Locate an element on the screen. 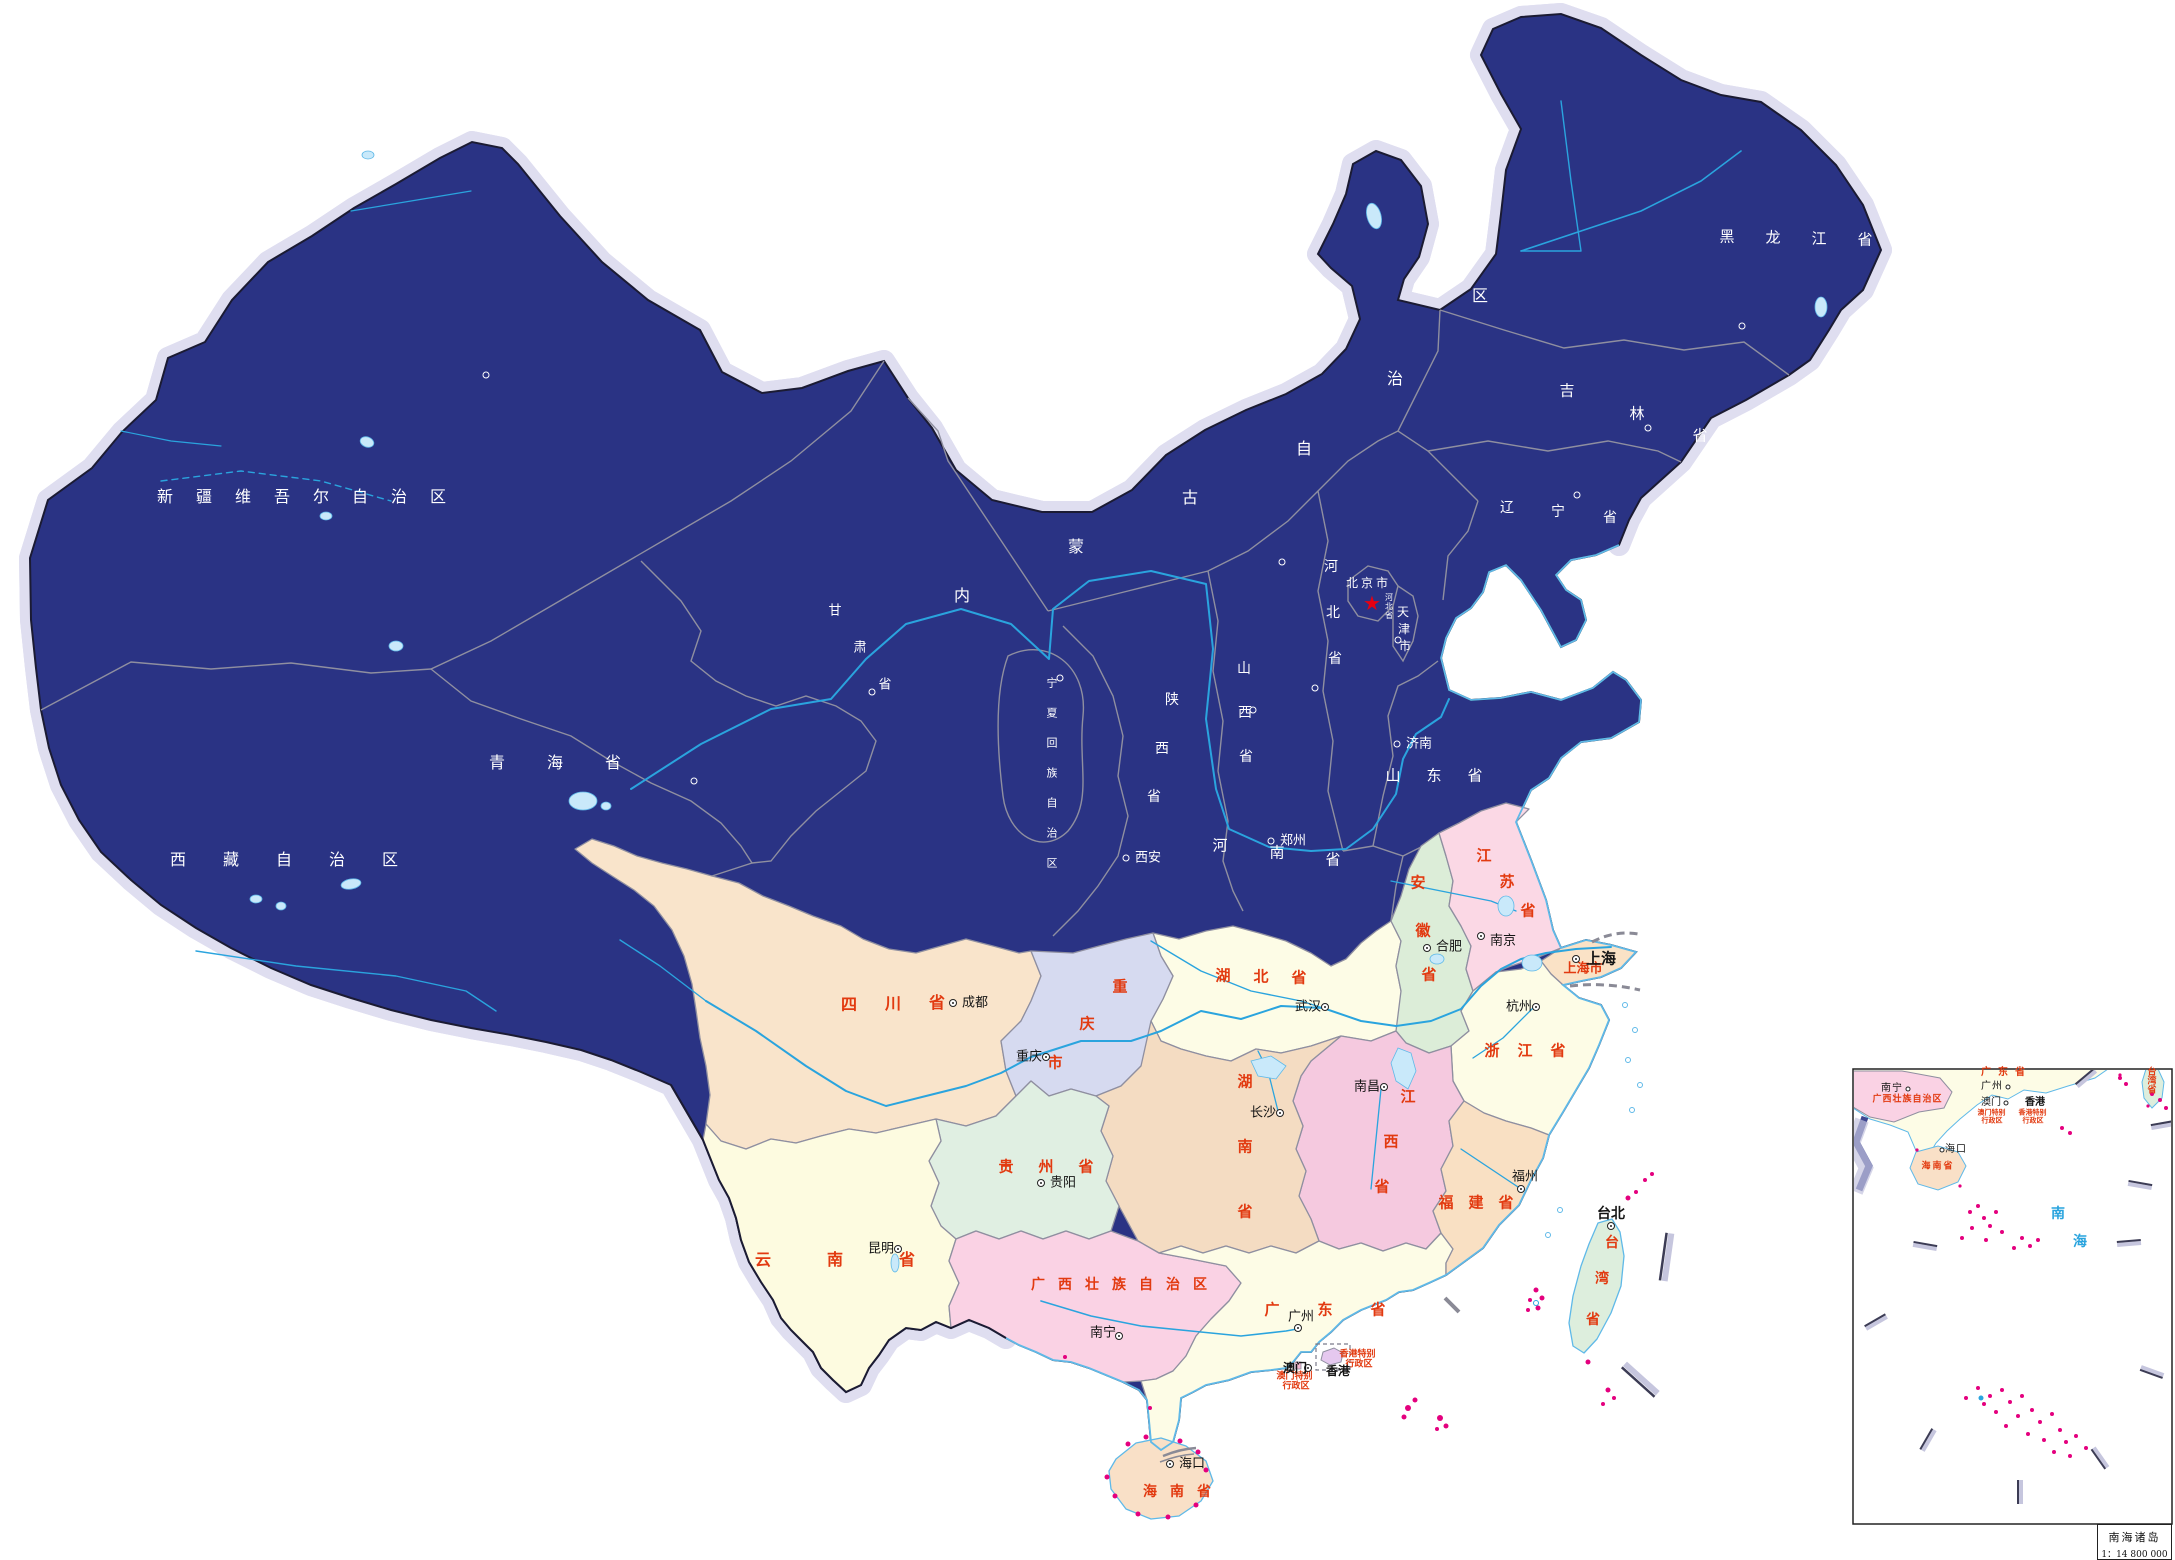 The height and width of the screenshot is (1560, 2175). inset-guangxi-label: 壮 is located at coordinates (1897, 1099).